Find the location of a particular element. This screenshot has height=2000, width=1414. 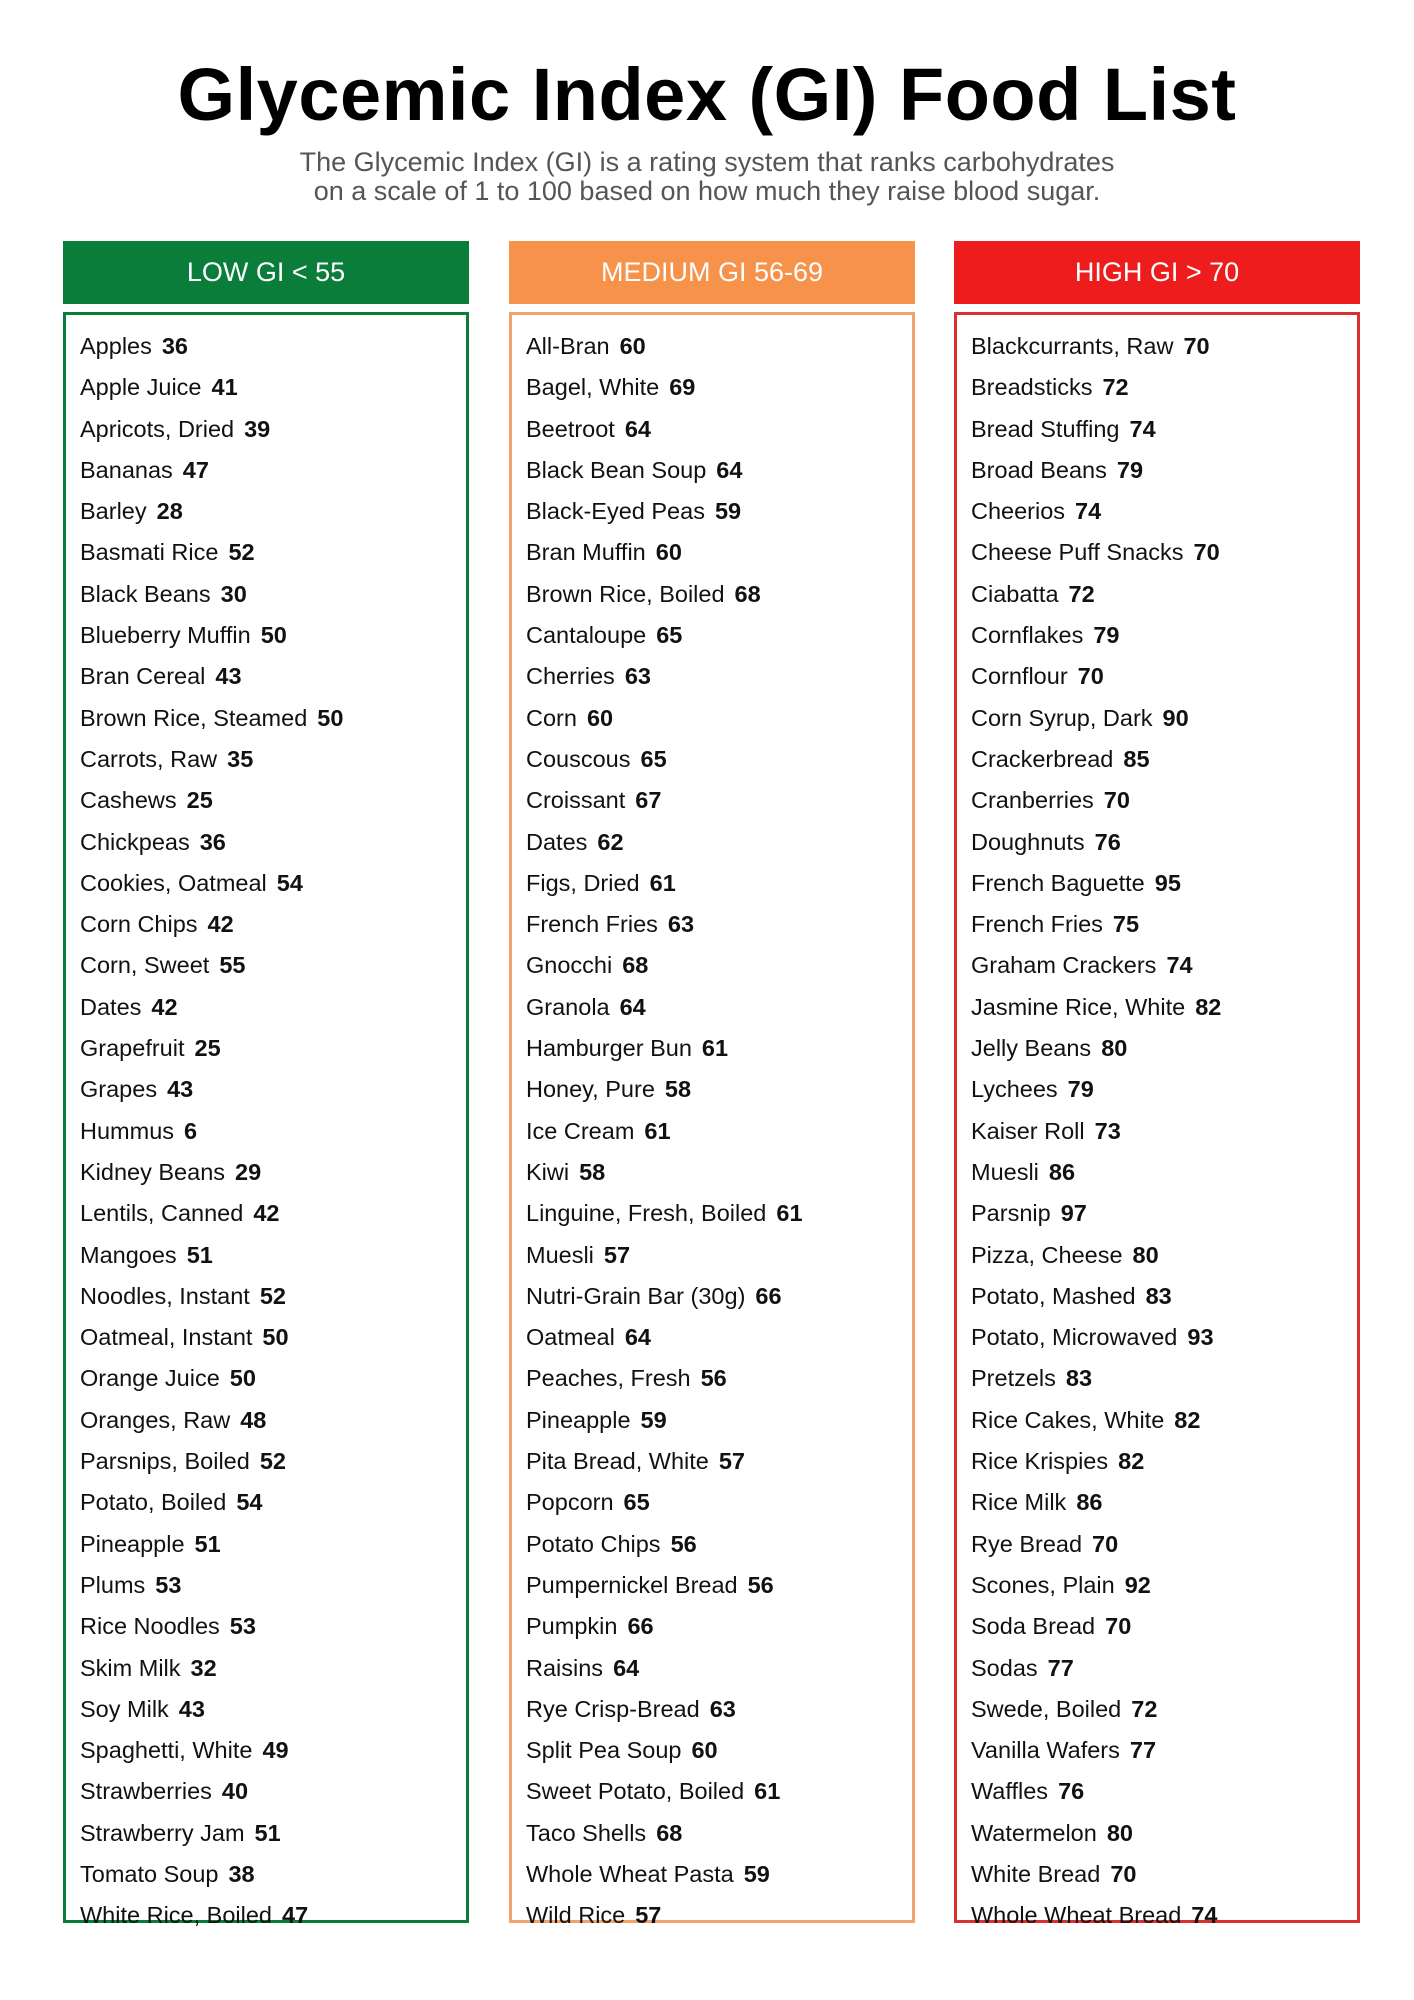

food-name: Graham Crackers is located at coordinates (1064, 965).